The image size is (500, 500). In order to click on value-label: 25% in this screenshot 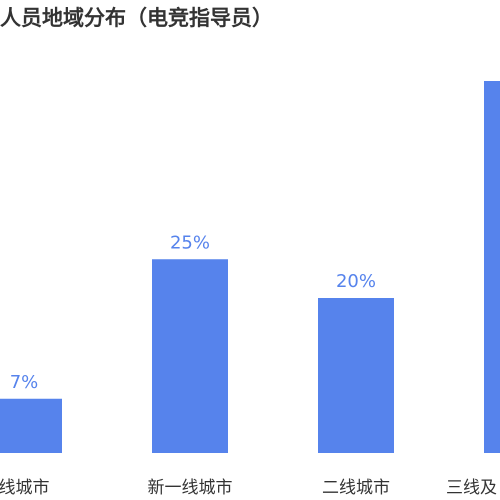, I will do `click(190, 242)`.